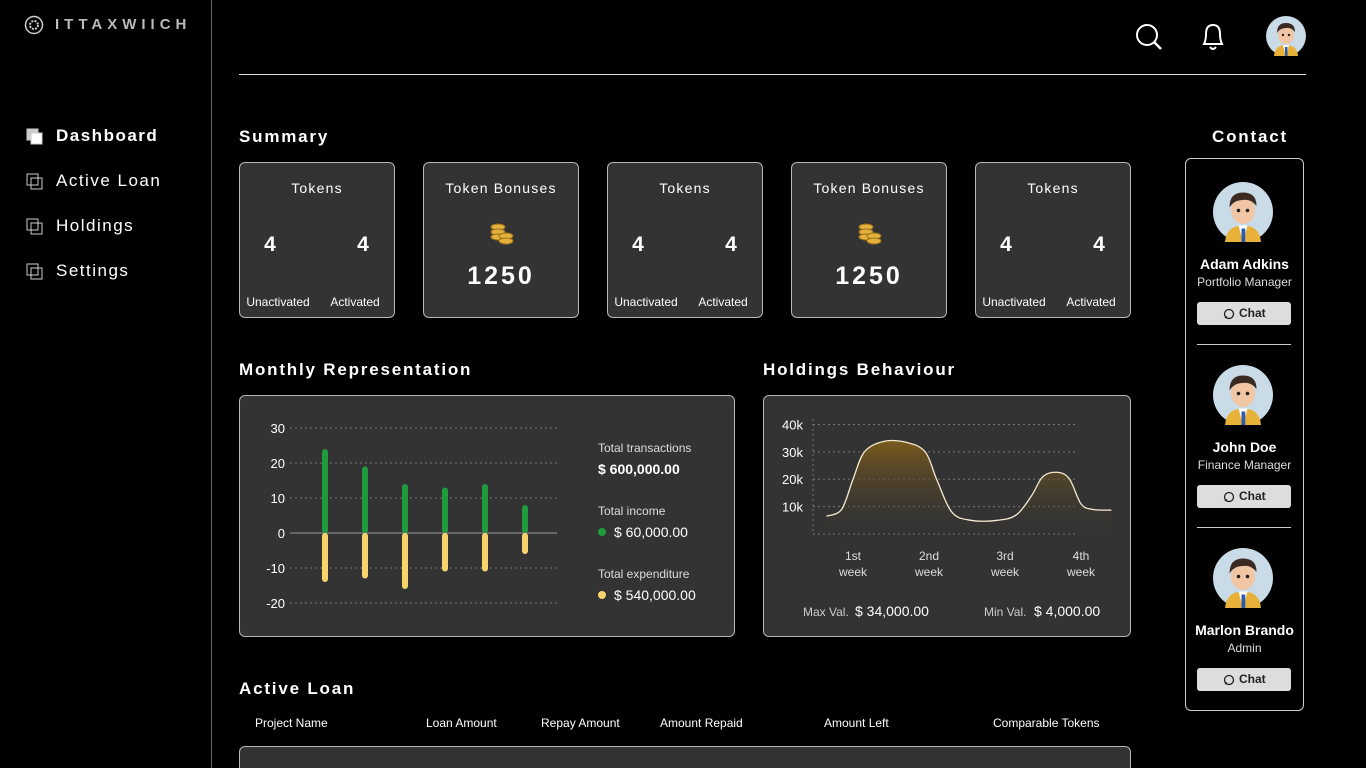  Describe the element at coordinates (644, 574) in the screenshot. I see `legend-label: Total expenditure` at that location.